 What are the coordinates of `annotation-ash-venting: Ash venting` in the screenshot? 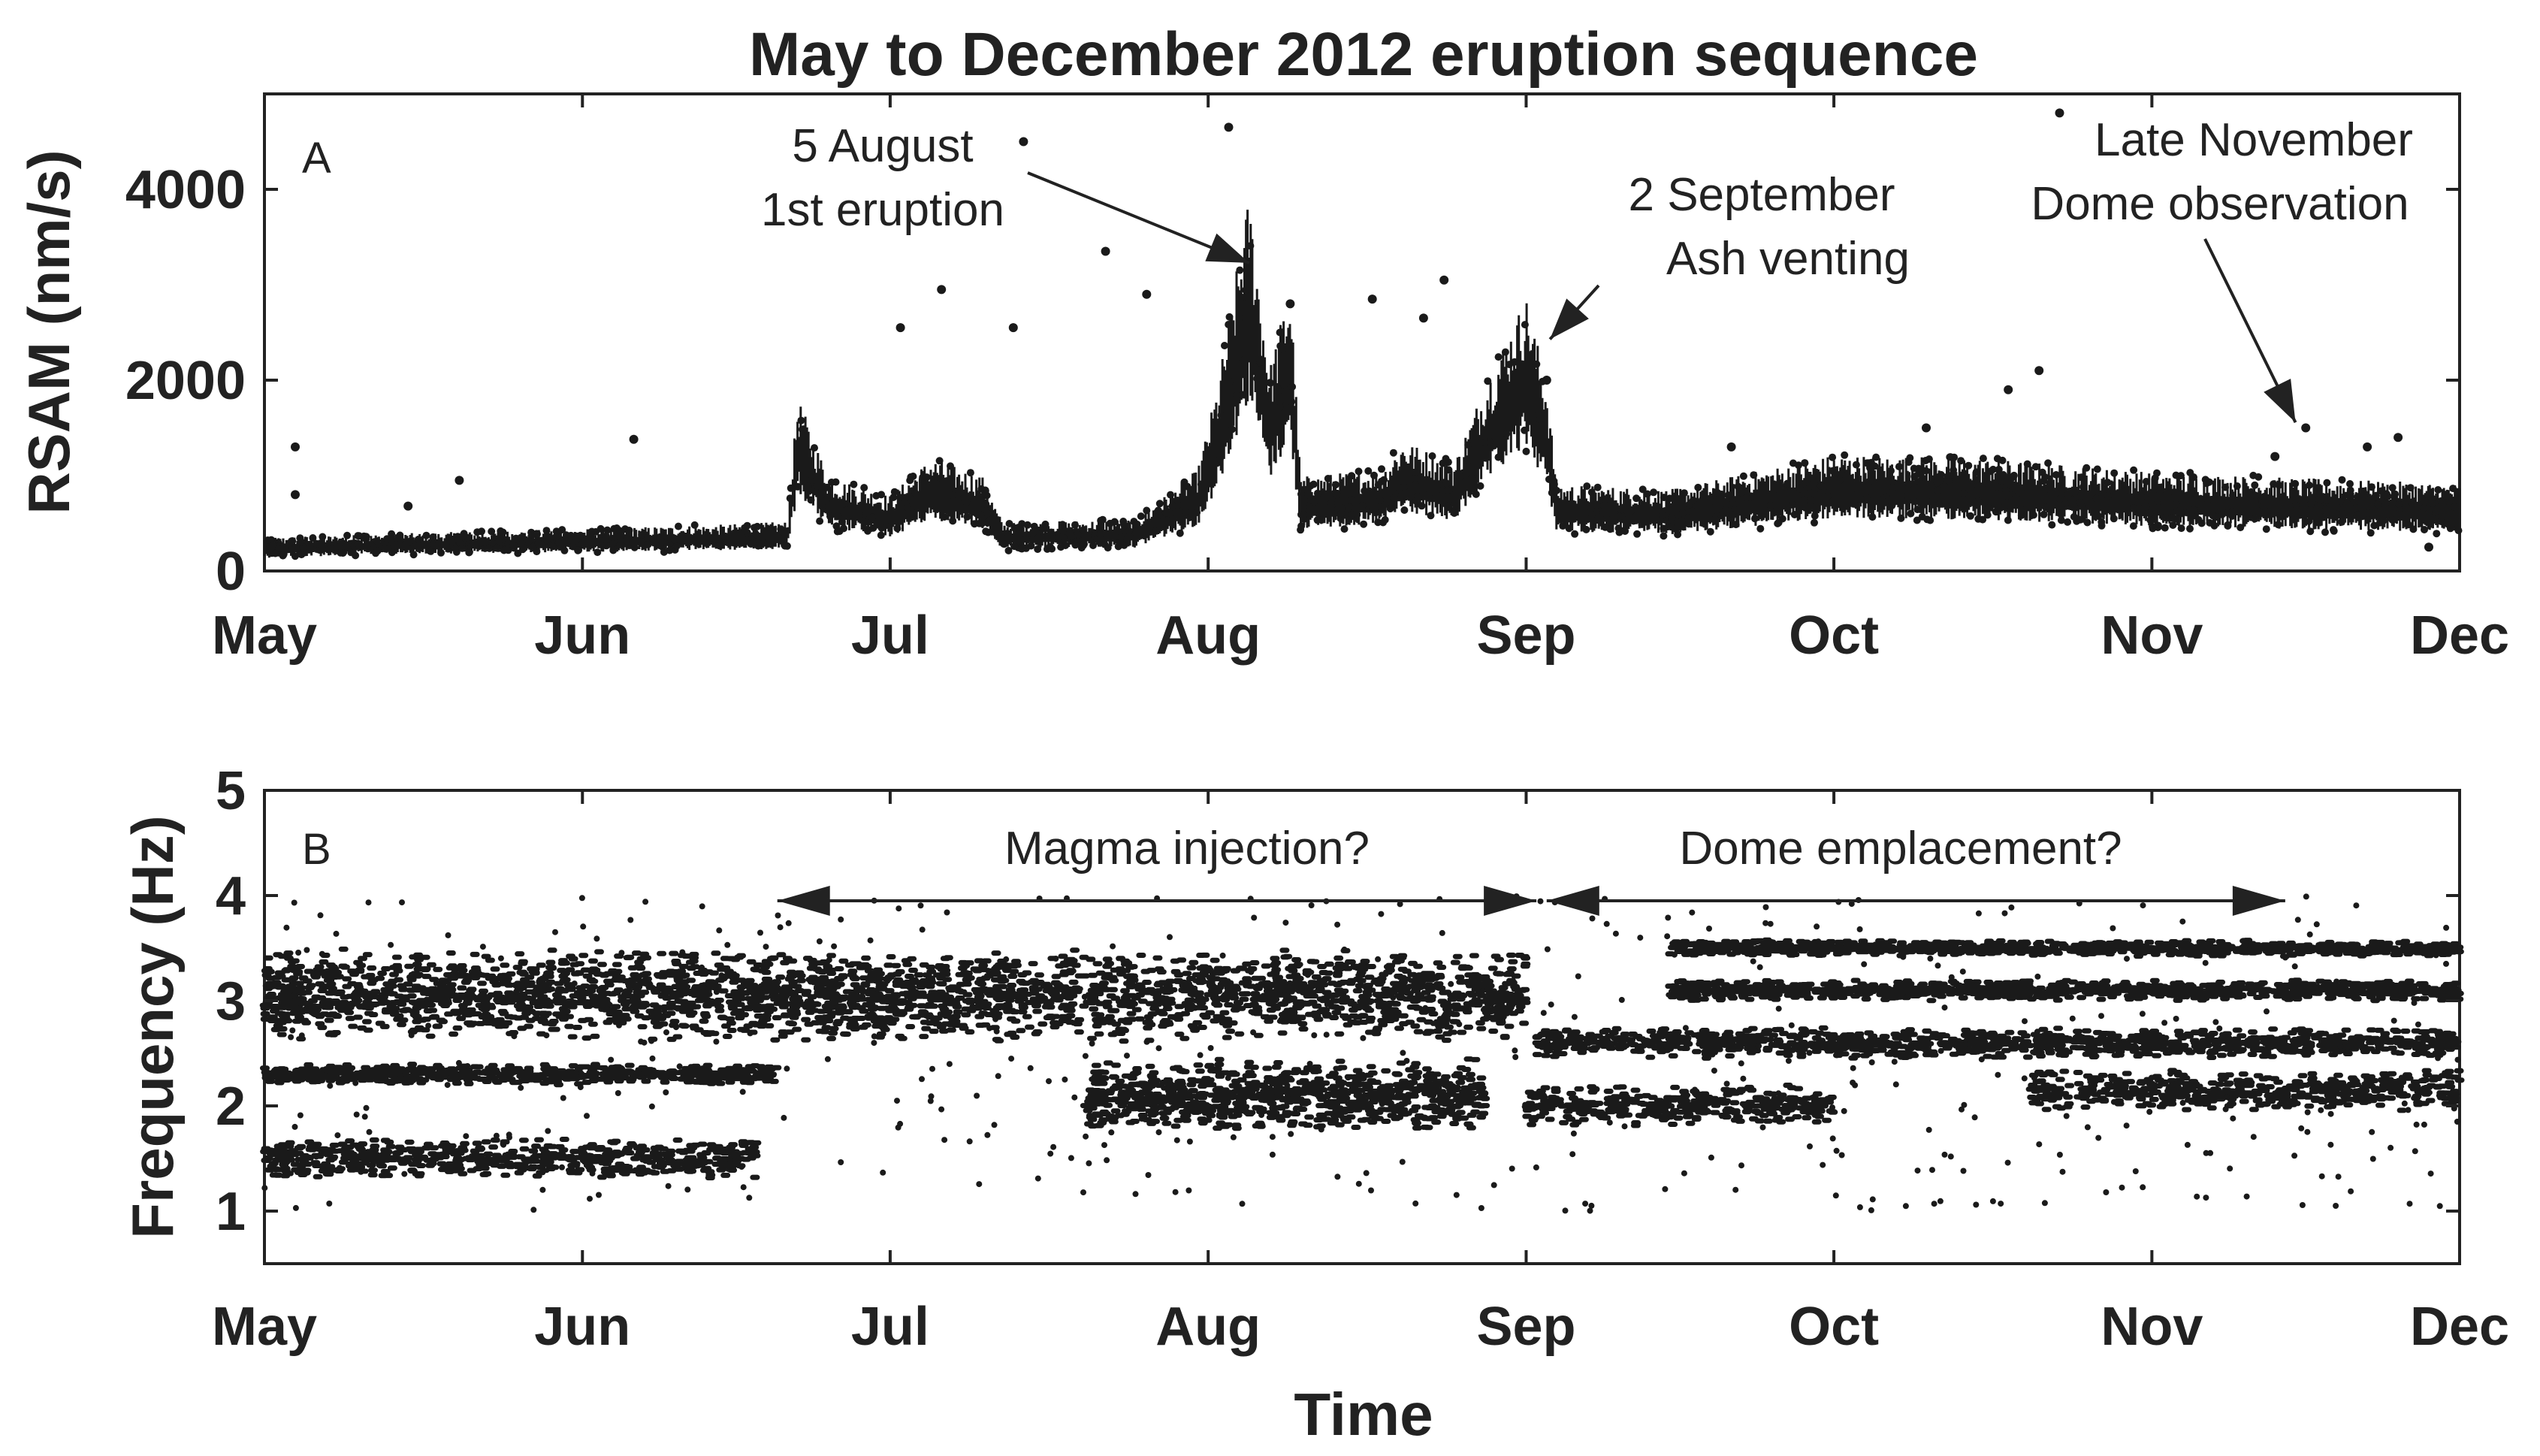 It's located at (1788, 259).